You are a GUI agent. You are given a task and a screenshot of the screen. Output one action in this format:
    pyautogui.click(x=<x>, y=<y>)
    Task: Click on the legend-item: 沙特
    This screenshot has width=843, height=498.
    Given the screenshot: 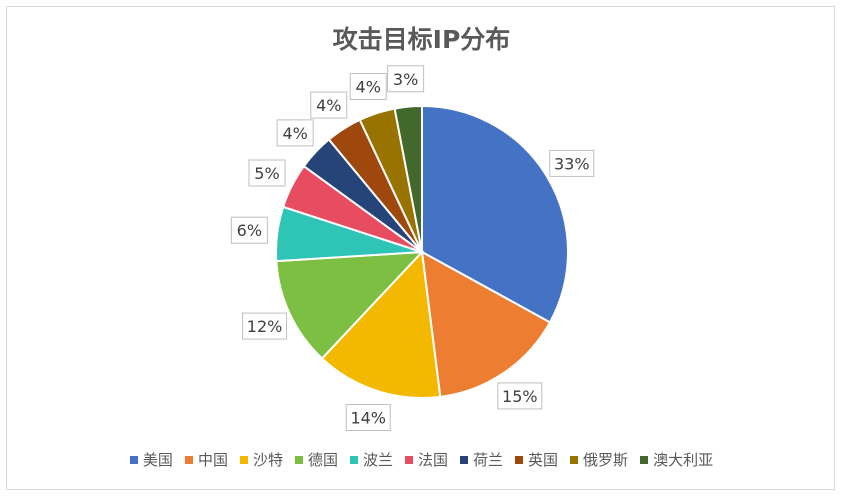 What is the action you would take?
    pyautogui.click(x=261, y=459)
    